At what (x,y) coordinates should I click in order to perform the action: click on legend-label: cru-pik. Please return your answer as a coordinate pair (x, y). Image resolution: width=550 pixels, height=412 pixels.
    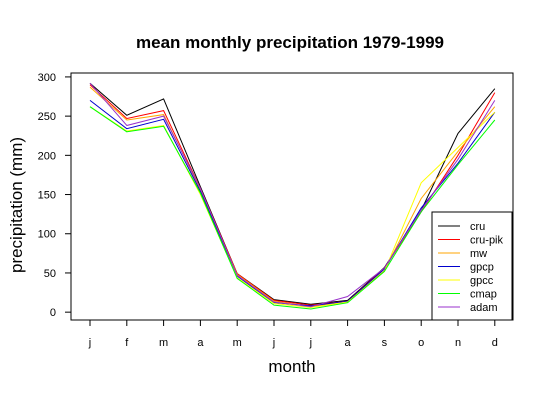
    Looking at the image, I should click on (487, 241).